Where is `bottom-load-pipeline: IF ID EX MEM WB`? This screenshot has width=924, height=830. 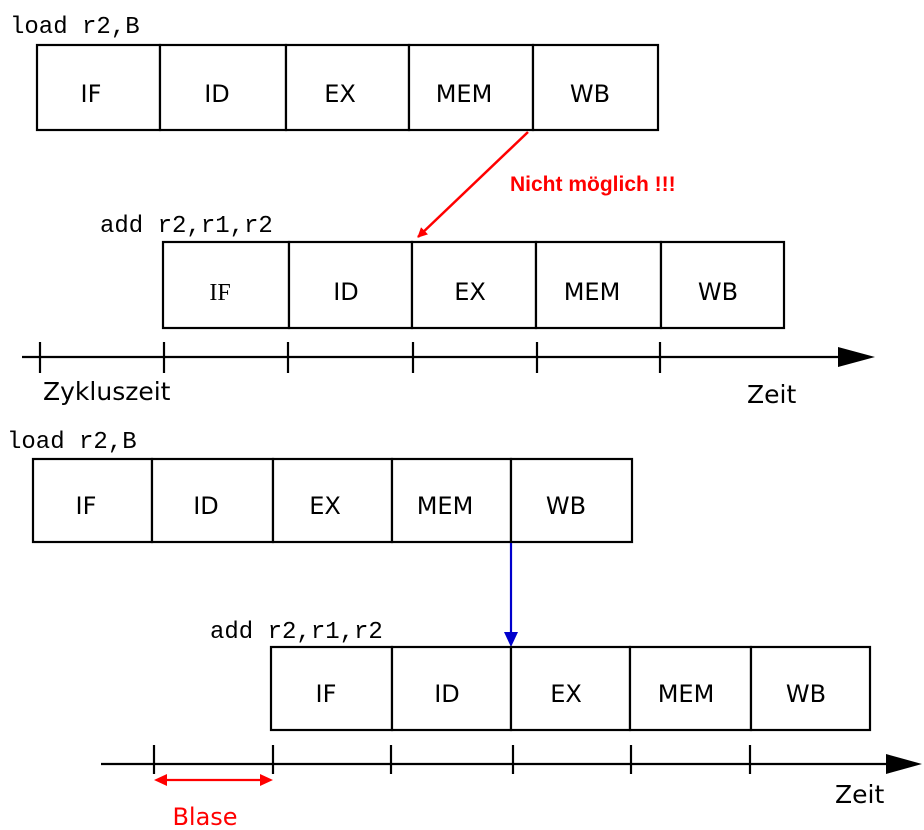 bottom-load-pipeline: IF ID EX MEM WB is located at coordinates (332, 500).